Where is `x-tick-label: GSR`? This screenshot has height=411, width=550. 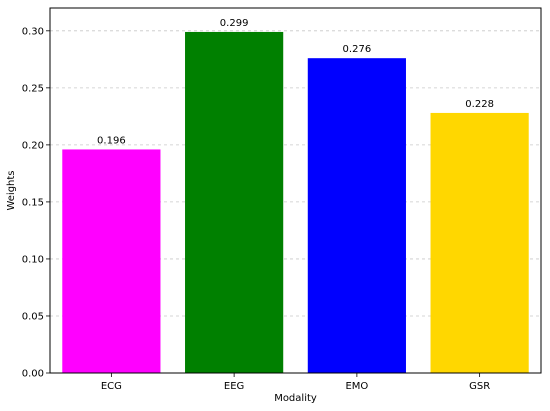 x-tick-label: GSR is located at coordinates (479, 386).